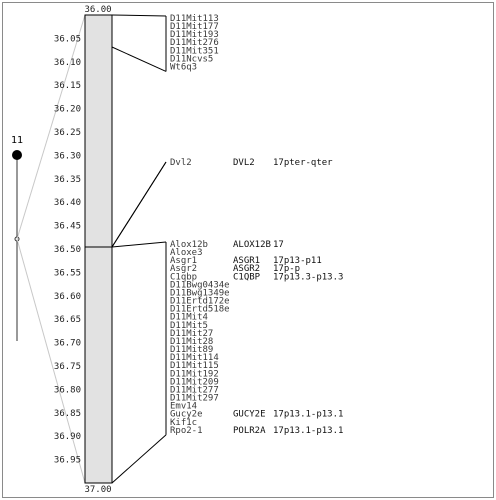  I want to click on human-ortholog: DVL2, so click(244, 163).